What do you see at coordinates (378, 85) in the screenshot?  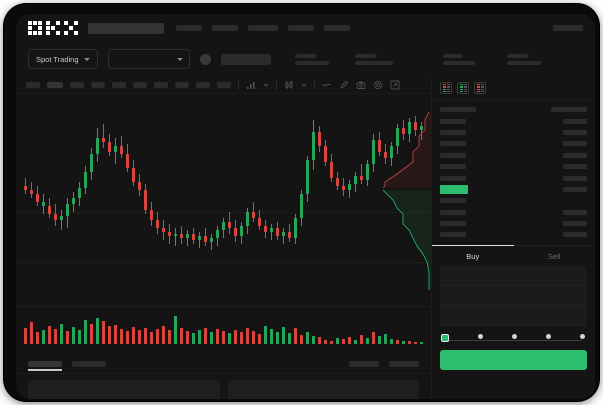 I see `settings-gear-icon` at bounding box center [378, 85].